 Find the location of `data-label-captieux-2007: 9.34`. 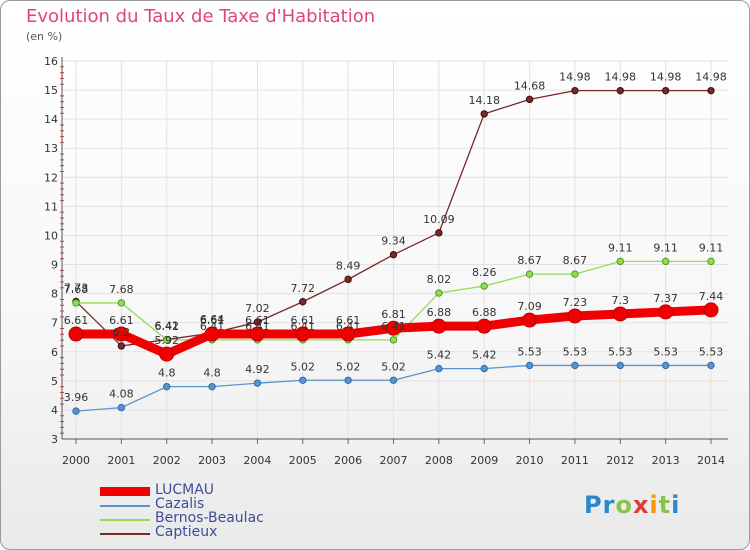

data-label-captieux-2007: 9.34 is located at coordinates (393, 241).